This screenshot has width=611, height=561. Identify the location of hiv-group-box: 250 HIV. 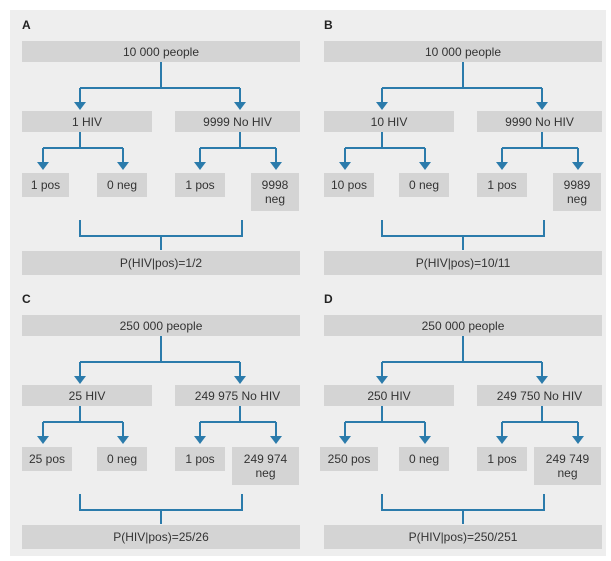
(389, 395).